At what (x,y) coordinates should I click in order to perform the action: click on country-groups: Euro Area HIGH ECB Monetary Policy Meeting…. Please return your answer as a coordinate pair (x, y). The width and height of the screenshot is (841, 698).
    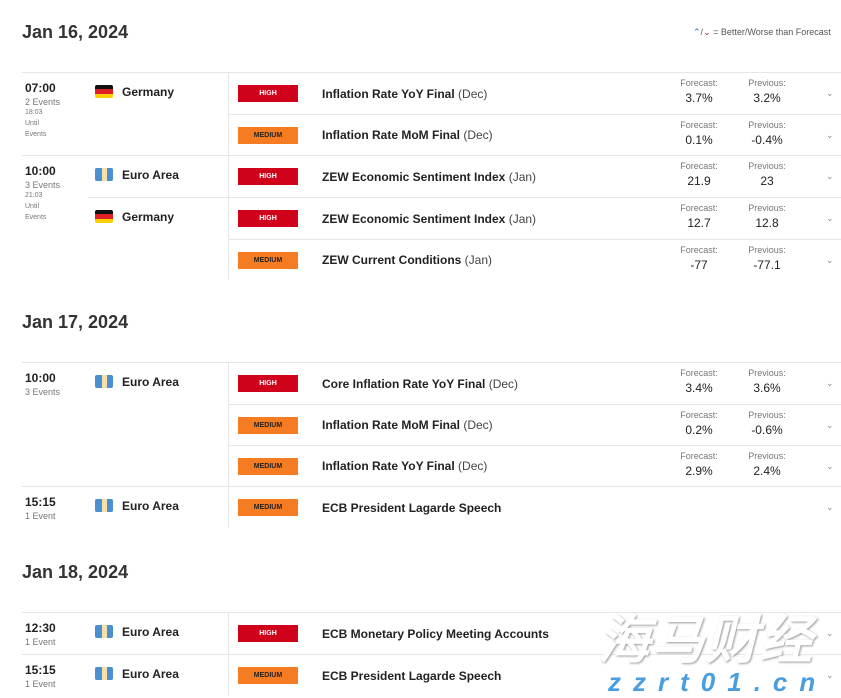
    Looking at the image, I should click on (464, 633).